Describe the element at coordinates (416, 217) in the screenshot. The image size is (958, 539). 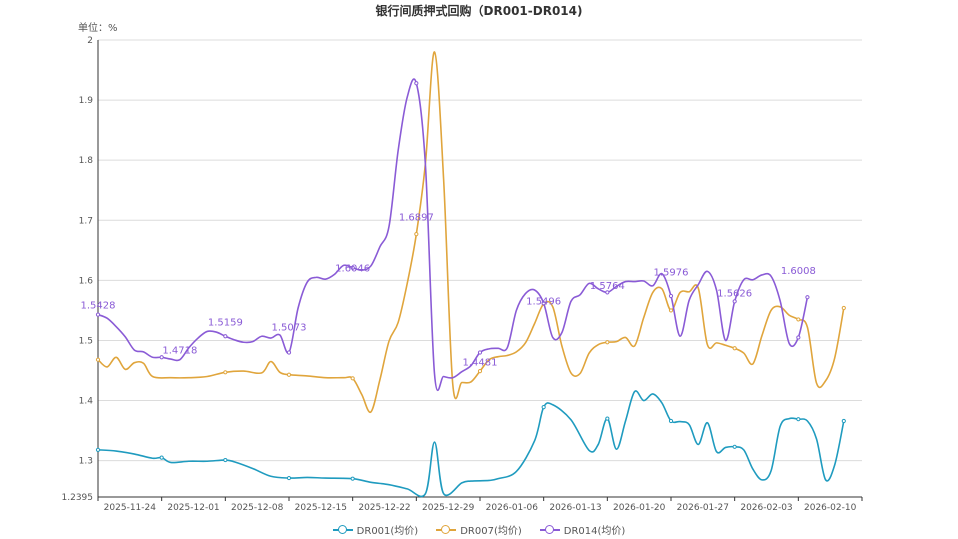
I see `data-label: 1.6897` at that location.